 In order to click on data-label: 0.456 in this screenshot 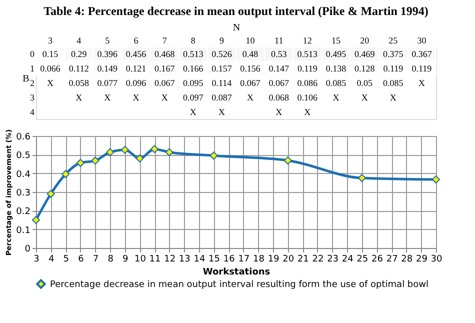, I will do `click(136, 54)`.